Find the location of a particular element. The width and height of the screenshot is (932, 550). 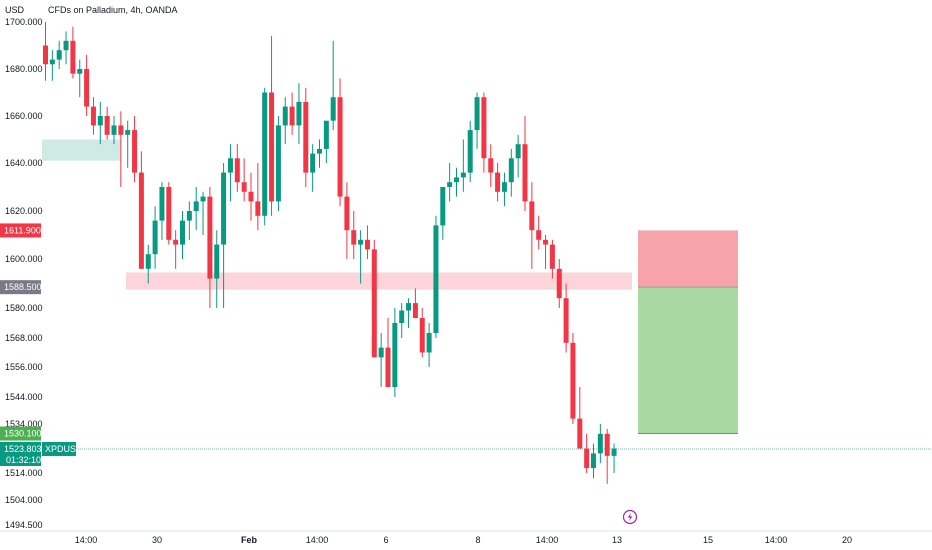

y-tick-label: 1700.000 is located at coordinates (24, 22).